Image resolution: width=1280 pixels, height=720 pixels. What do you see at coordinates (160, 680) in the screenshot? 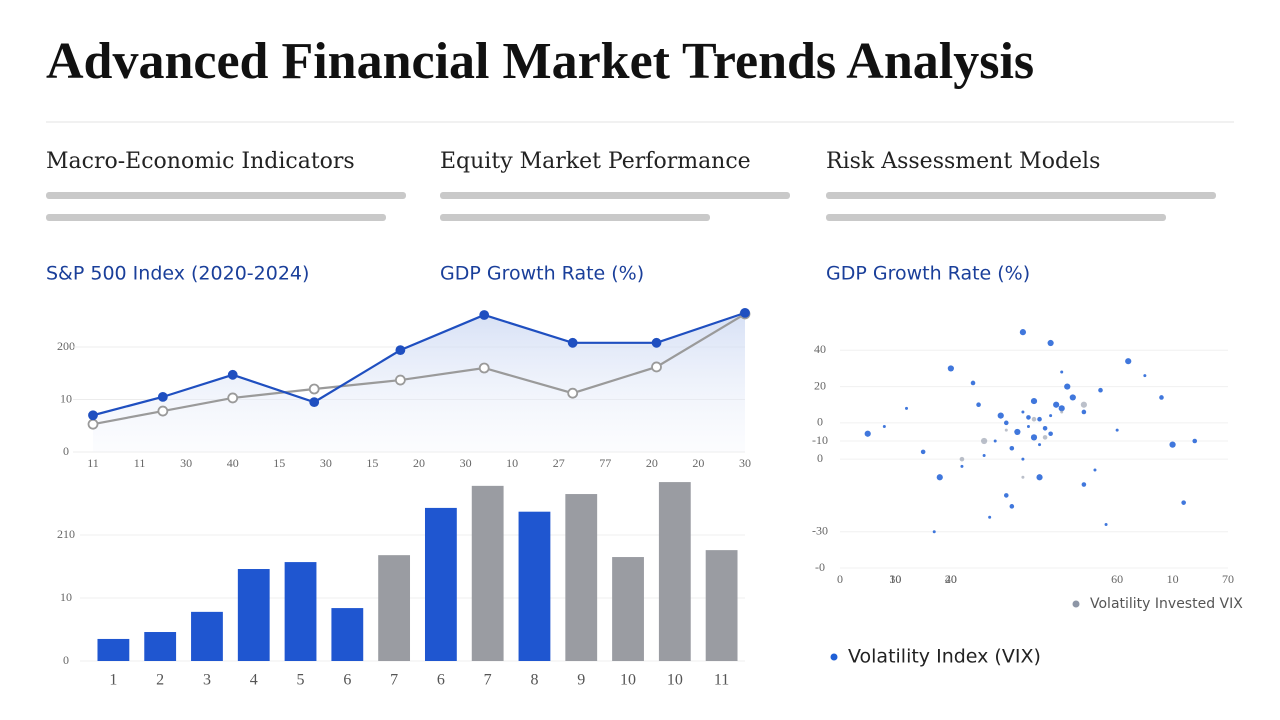
I see `x-tick-label: 2` at bounding box center [160, 680].